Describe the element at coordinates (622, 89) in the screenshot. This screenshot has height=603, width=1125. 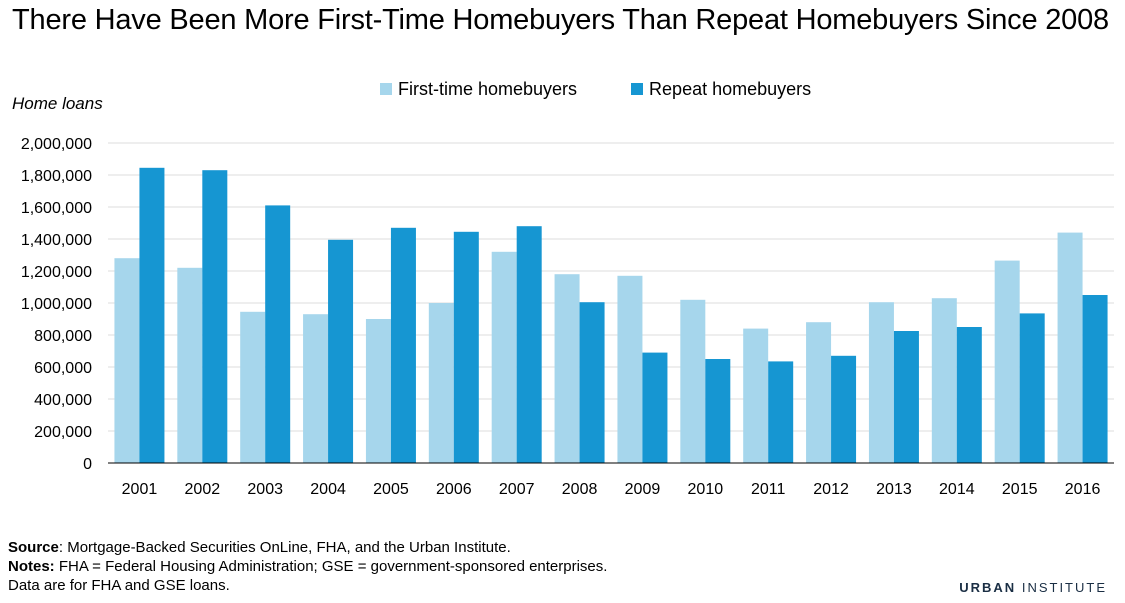
I see `legend: First-time homebuyers Repeat homebuyers` at that location.